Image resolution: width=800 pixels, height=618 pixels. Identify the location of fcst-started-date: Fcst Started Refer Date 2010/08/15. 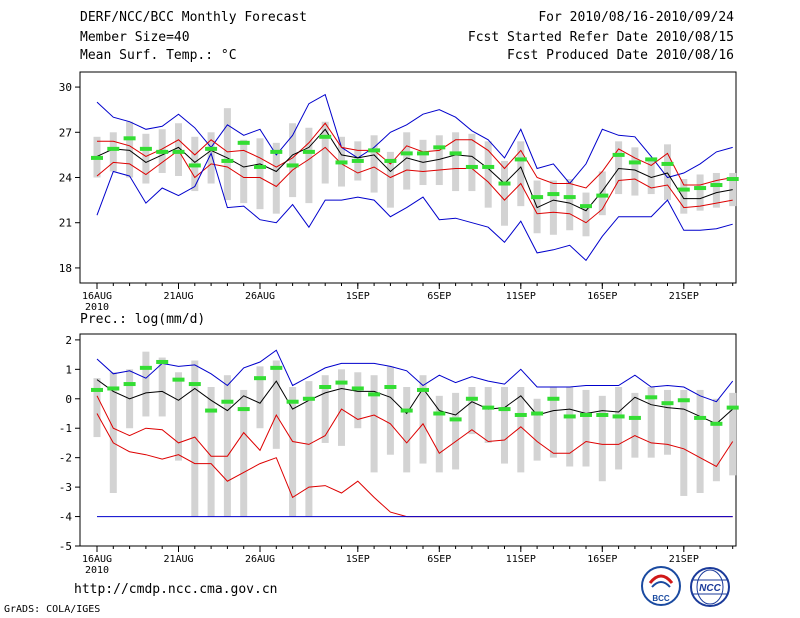
(600, 37).